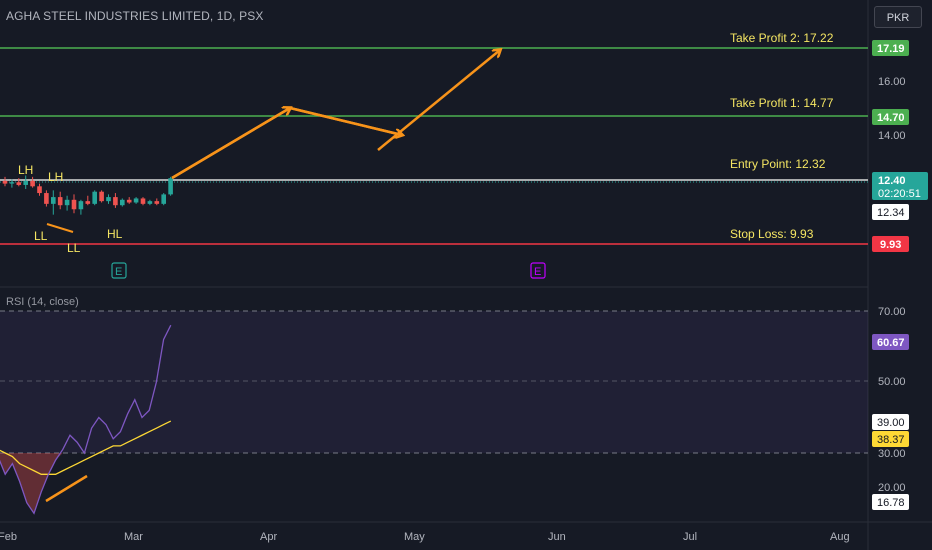 The width and height of the screenshot is (932, 550). Describe the element at coordinates (892, 454) in the screenshot. I see `rsi-tick-30: 30.00` at that location.